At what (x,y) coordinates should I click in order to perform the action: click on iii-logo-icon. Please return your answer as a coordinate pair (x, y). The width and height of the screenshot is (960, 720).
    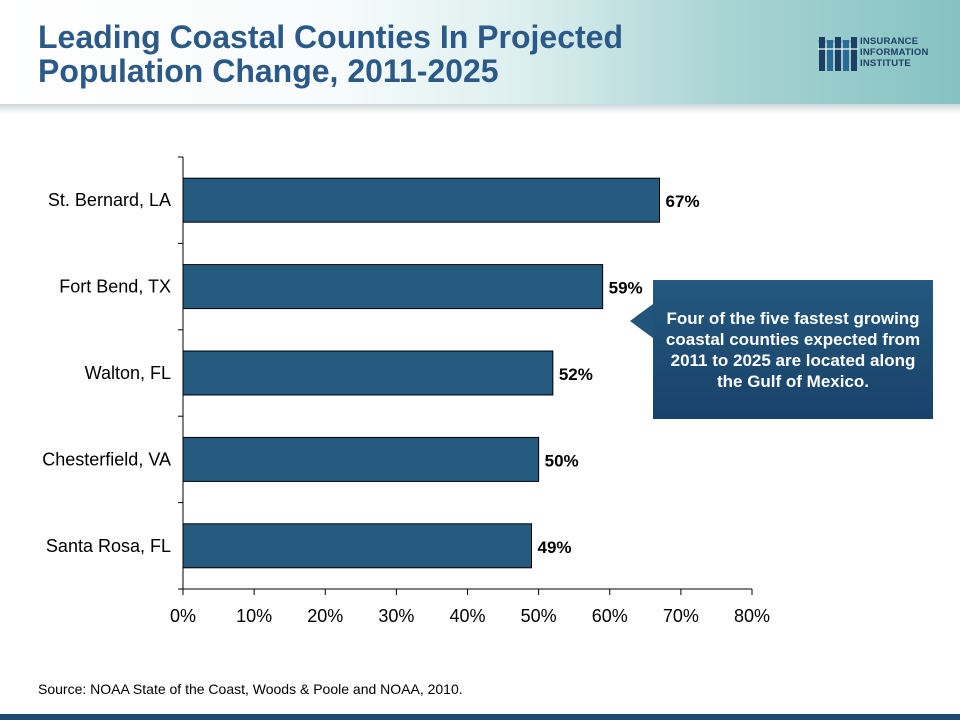
    Looking at the image, I should click on (838, 54).